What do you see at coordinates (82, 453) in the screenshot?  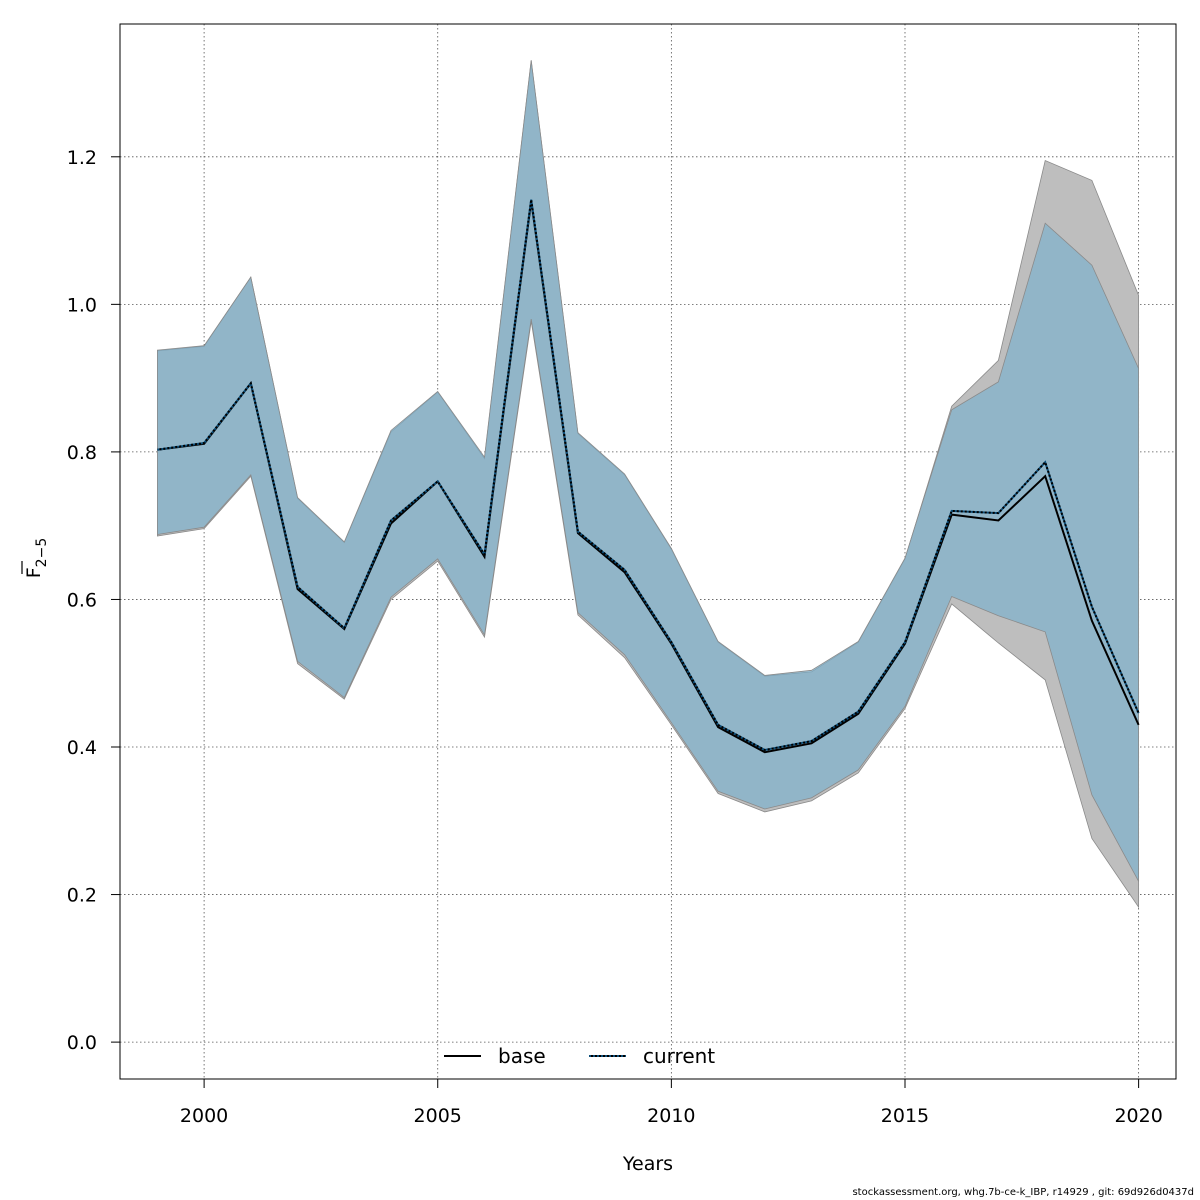 I see `y-tick-label-0.8: 0.8` at bounding box center [82, 453].